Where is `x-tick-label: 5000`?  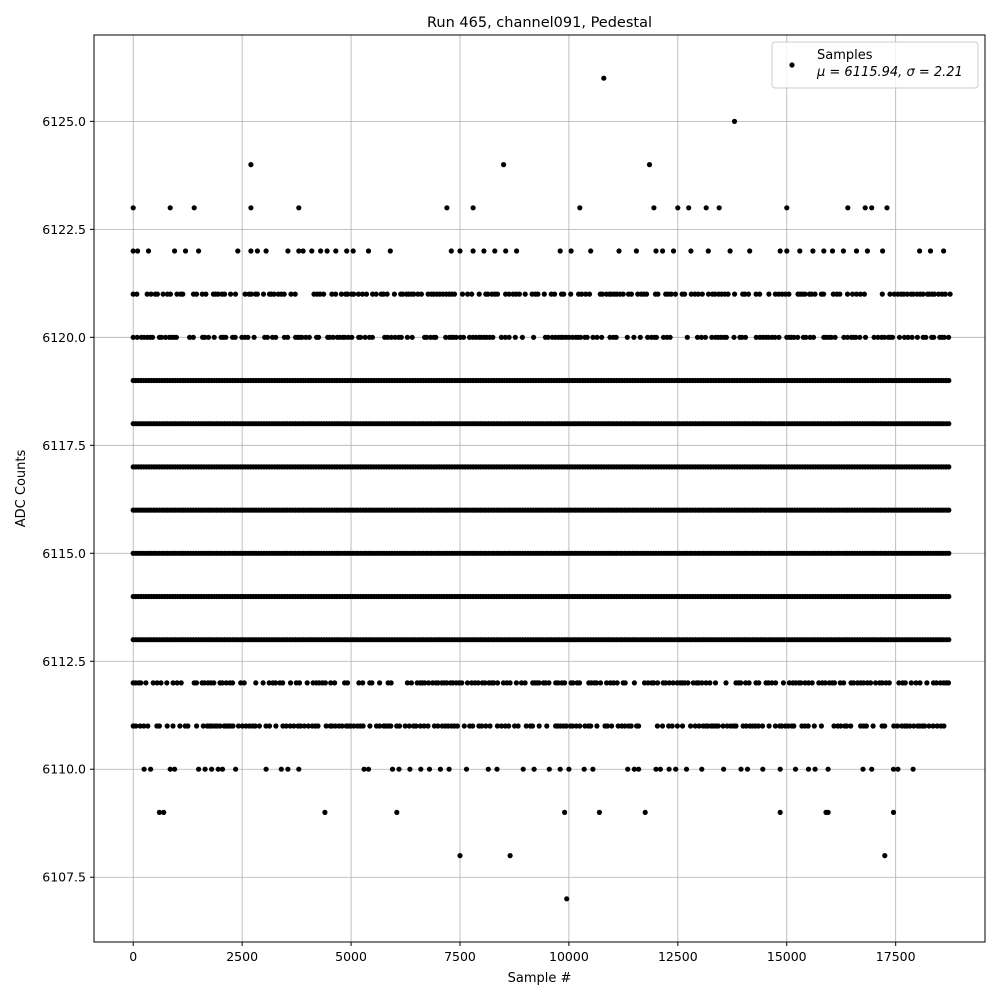
x-tick-label: 5000 is located at coordinates (351, 956).